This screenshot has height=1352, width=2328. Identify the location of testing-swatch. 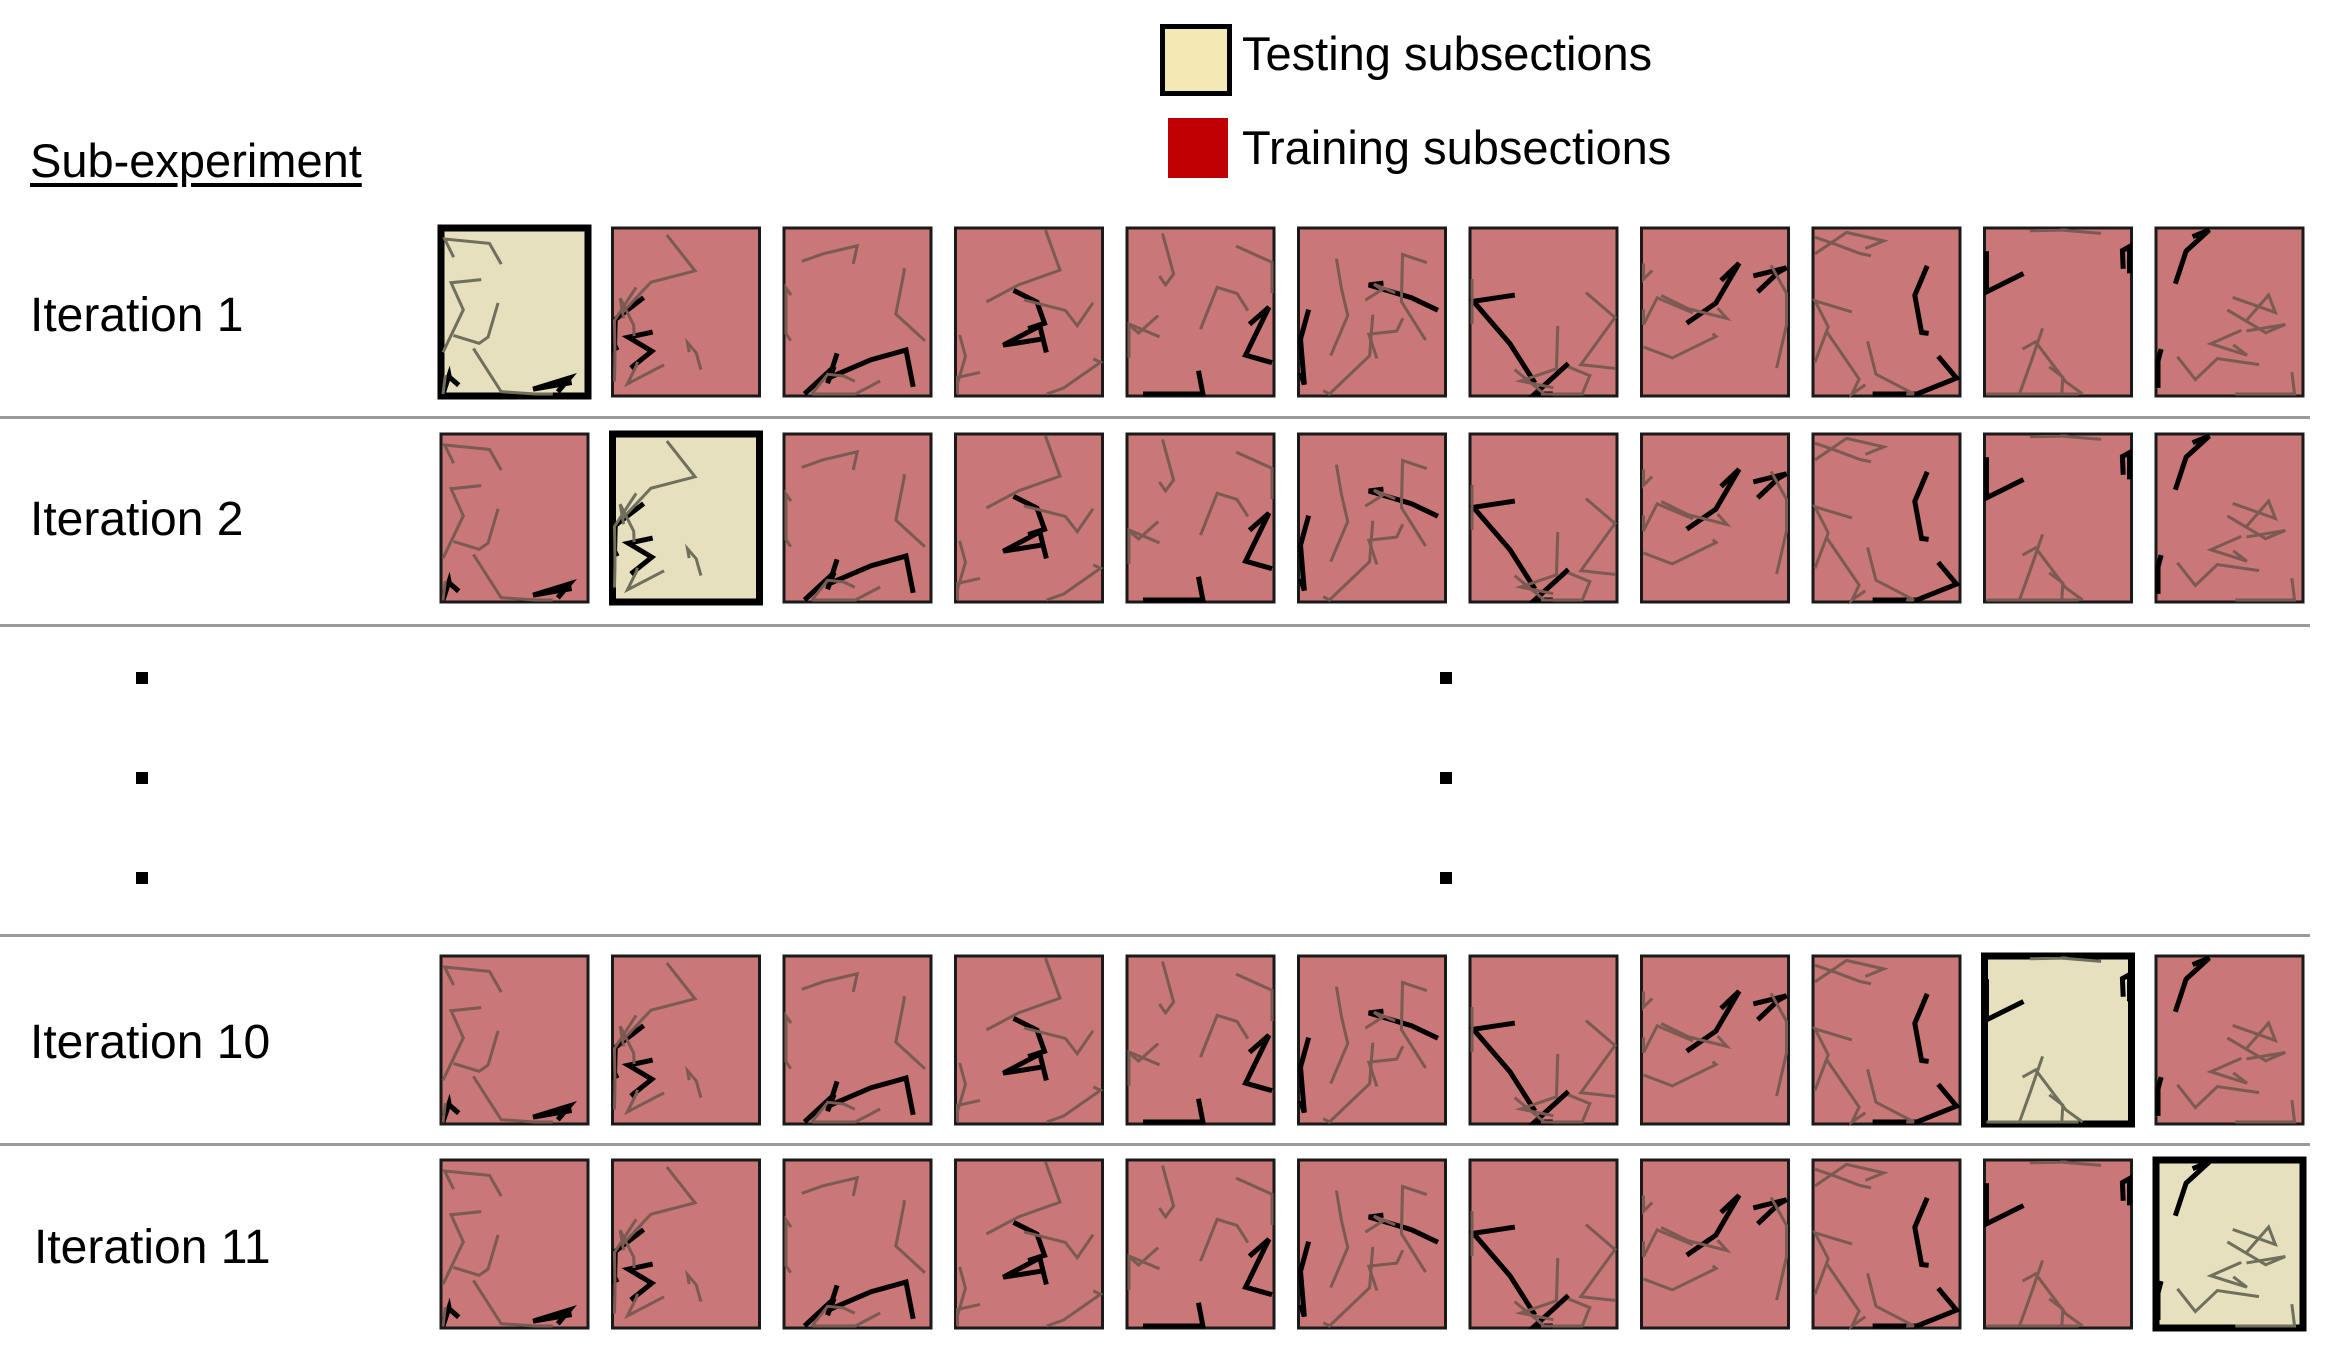
(1196, 60).